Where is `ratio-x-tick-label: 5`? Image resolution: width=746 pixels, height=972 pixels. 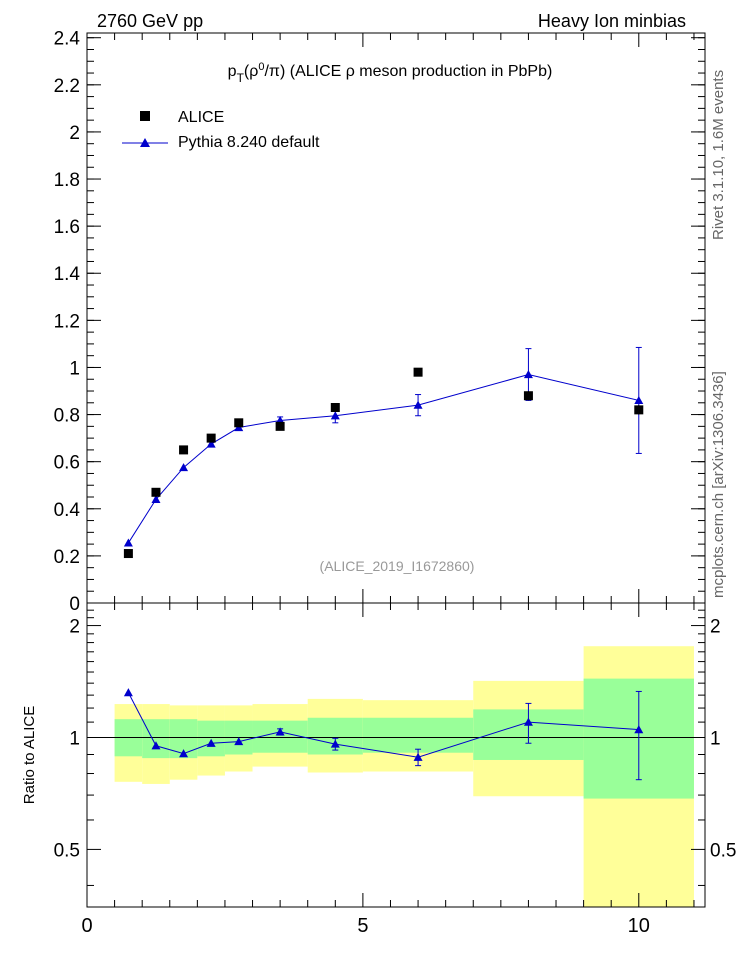
ratio-x-tick-label: 5 is located at coordinates (362, 926).